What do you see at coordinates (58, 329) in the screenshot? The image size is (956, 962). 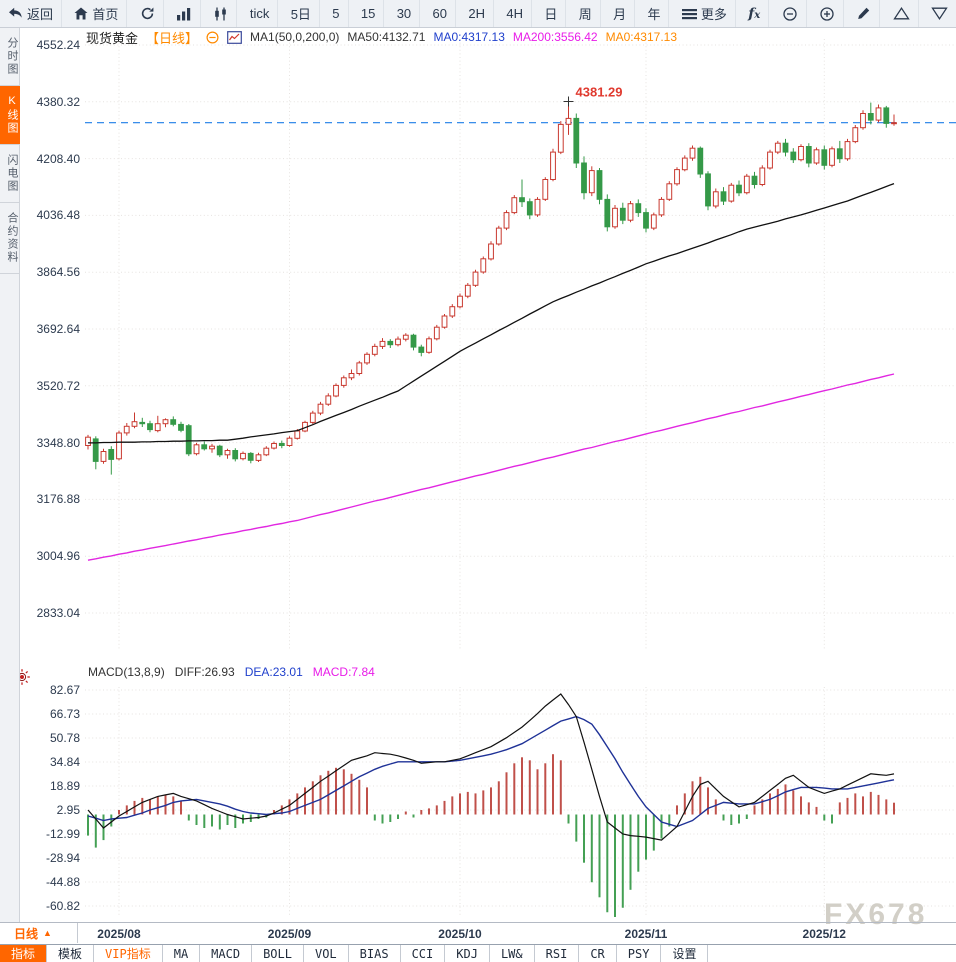 I see `price-axis-label: 3692.64` at bounding box center [58, 329].